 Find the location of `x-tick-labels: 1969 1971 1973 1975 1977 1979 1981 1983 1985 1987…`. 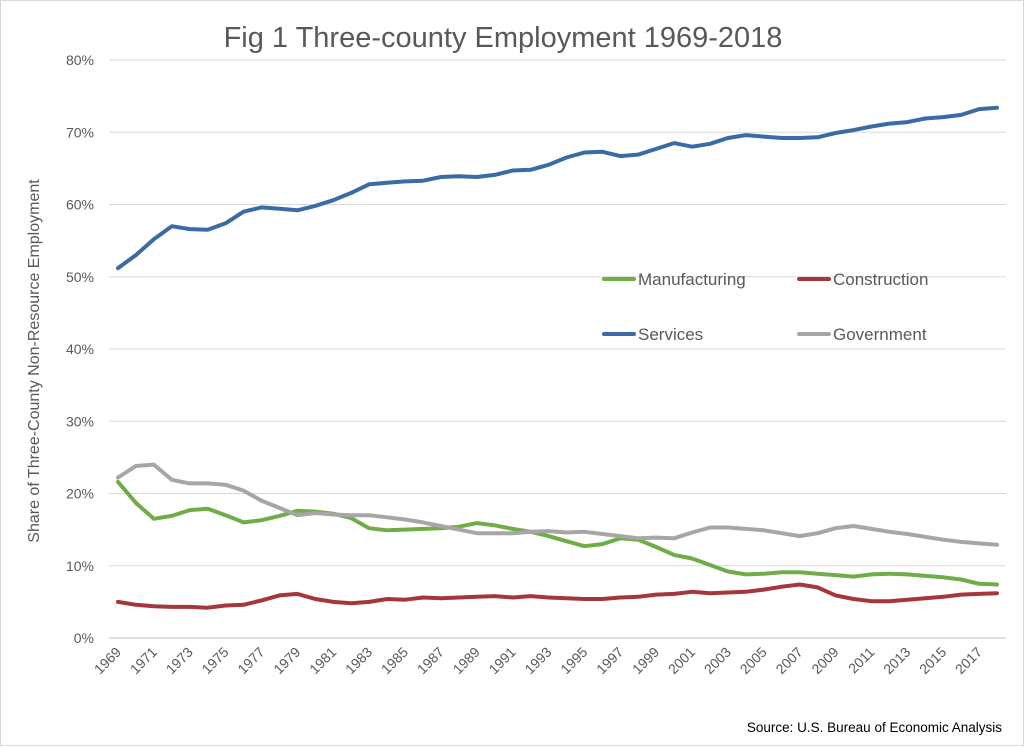

x-tick-labels: 1969 1971 1973 1975 1977 1979 1981 1983 1985 1987… is located at coordinates (538, 660).